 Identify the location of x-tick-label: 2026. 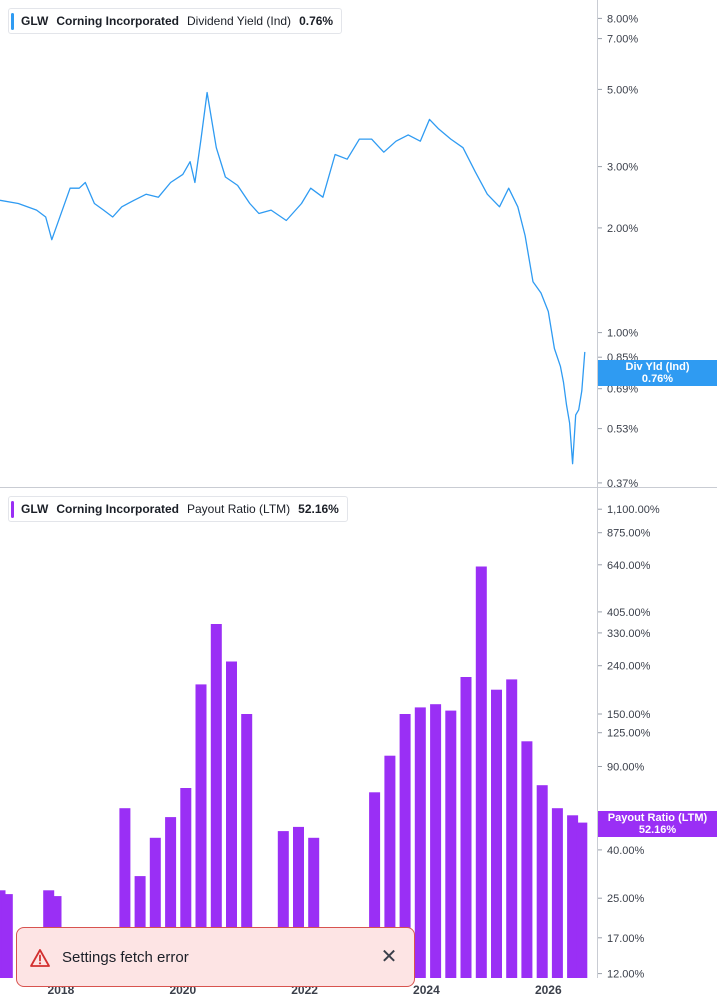
(548, 990).